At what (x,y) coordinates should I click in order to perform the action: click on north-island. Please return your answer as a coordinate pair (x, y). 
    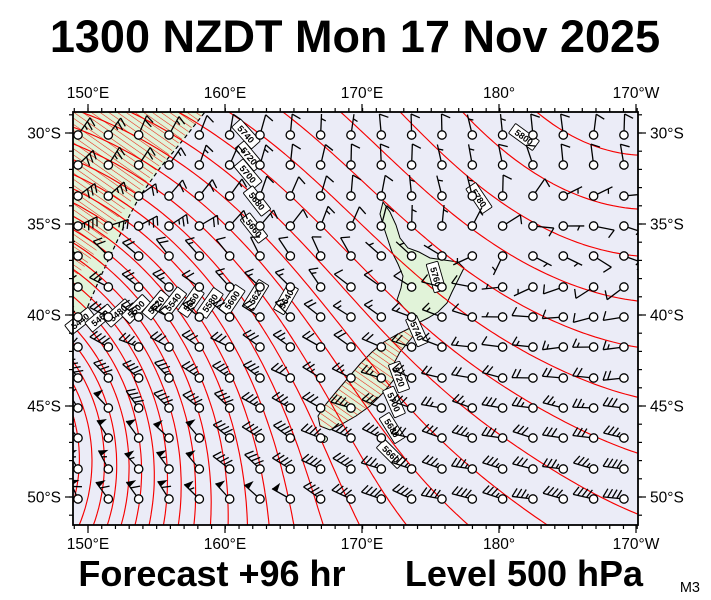
    Looking at the image, I should click on (422, 261).